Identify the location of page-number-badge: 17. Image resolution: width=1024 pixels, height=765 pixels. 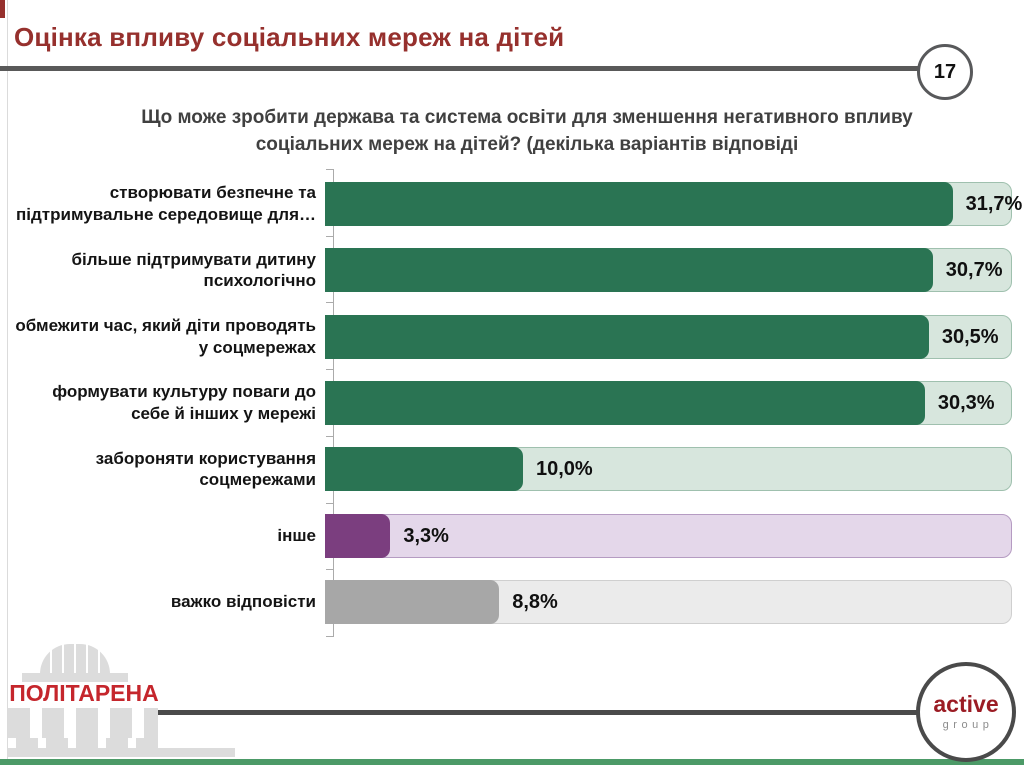
(945, 72).